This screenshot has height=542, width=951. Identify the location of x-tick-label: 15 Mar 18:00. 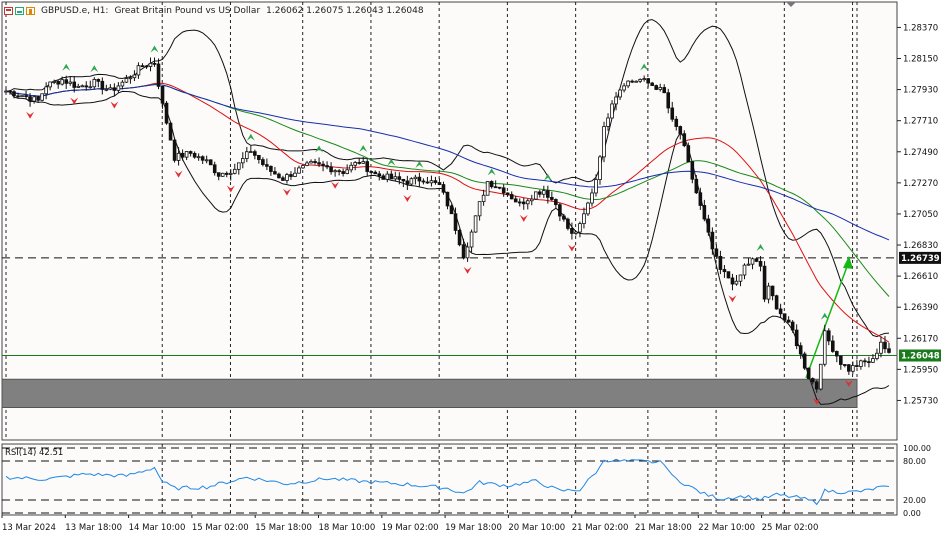
(283, 528).